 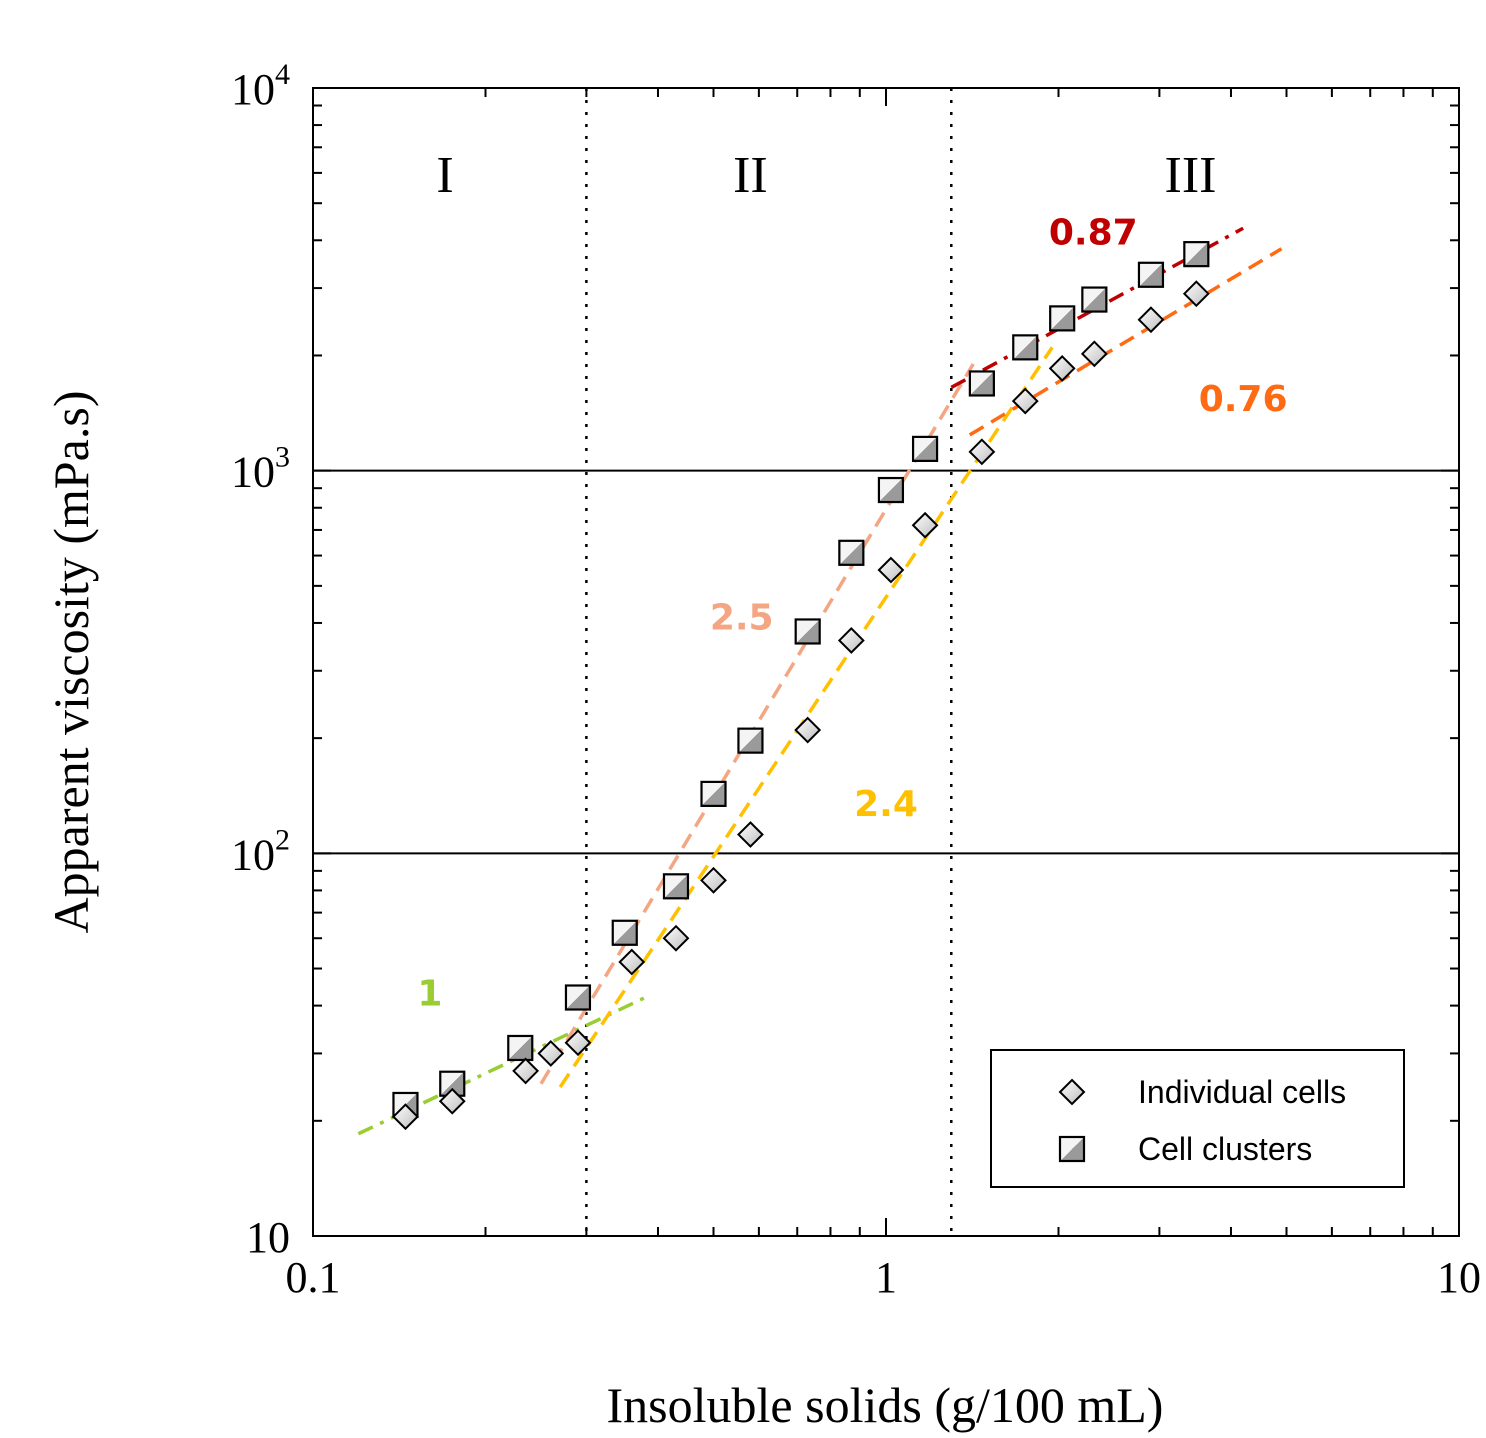 I want to click on y-tick-label: 10⁴, so click(x=260, y=86).